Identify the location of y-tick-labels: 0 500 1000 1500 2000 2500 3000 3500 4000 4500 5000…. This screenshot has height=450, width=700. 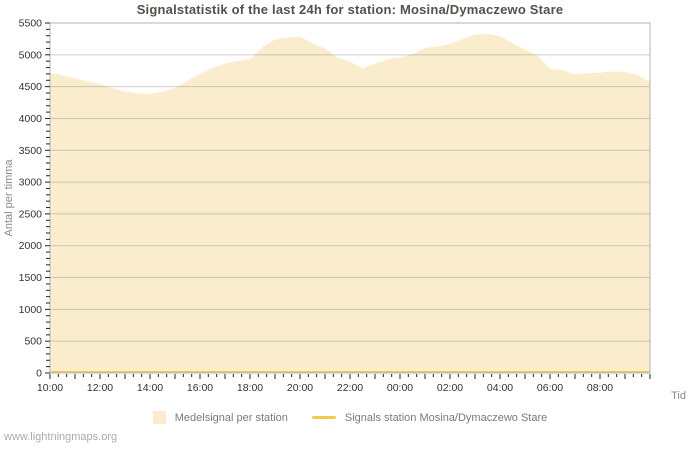
(31, 199).